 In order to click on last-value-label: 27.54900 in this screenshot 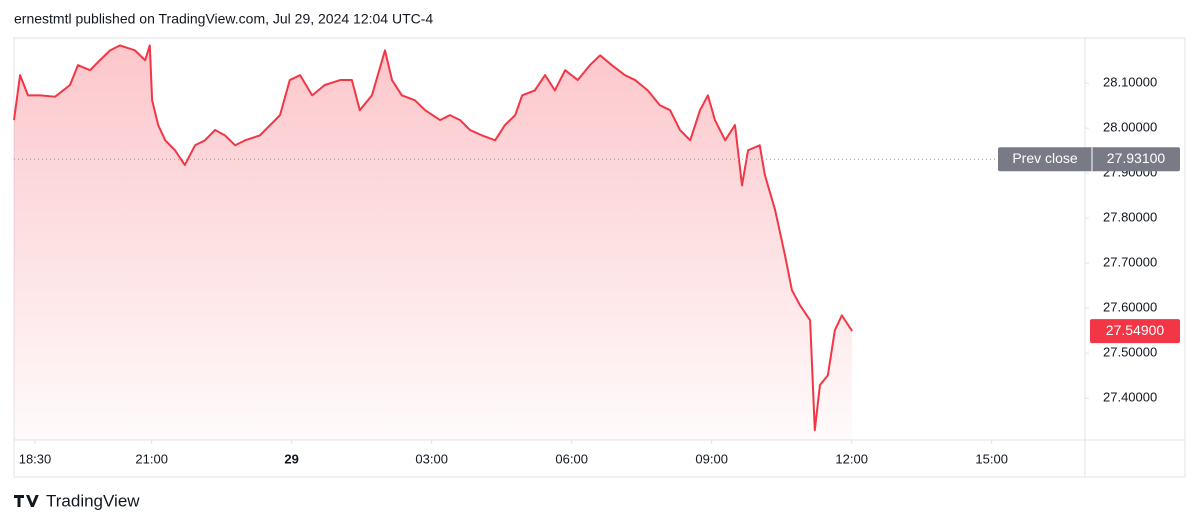, I will do `click(1135, 330)`.